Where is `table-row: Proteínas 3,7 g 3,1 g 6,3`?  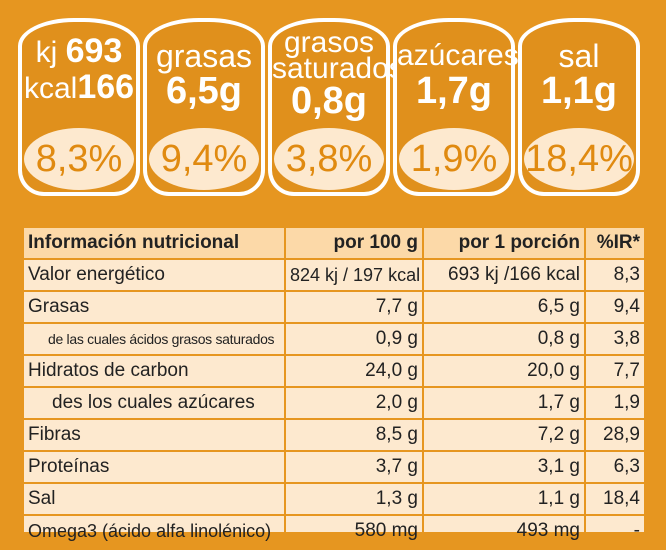
table-row: Proteínas 3,7 g 3,1 g 6,3 is located at coordinates (334, 467).